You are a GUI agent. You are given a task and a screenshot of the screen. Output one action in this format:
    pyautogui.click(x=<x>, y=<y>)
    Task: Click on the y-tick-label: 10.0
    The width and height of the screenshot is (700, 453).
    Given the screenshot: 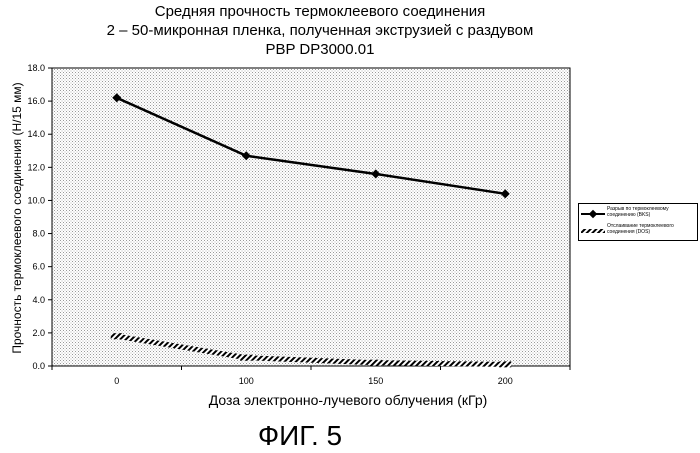 What is the action you would take?
    pyautogui.click(x=36, y=200)
    